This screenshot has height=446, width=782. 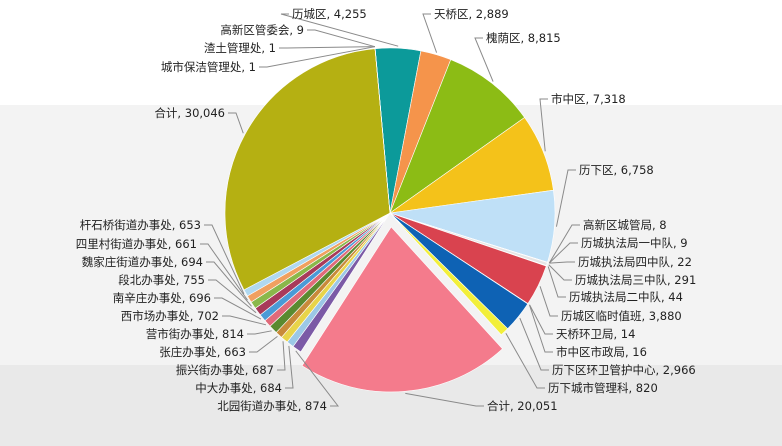 I want to click on slice-label: 槐荫区, 8,815, so click(x=523, y=38).